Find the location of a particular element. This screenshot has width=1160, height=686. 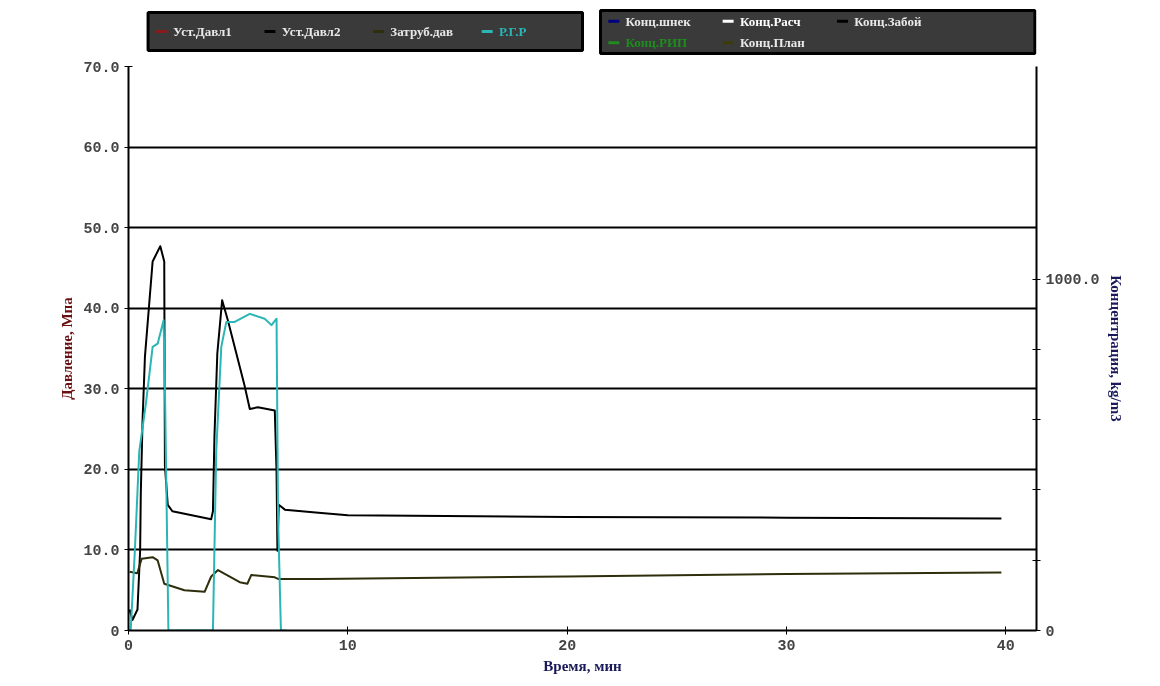

y-tick-label: 60.0 is located at coordinates (101, 149).